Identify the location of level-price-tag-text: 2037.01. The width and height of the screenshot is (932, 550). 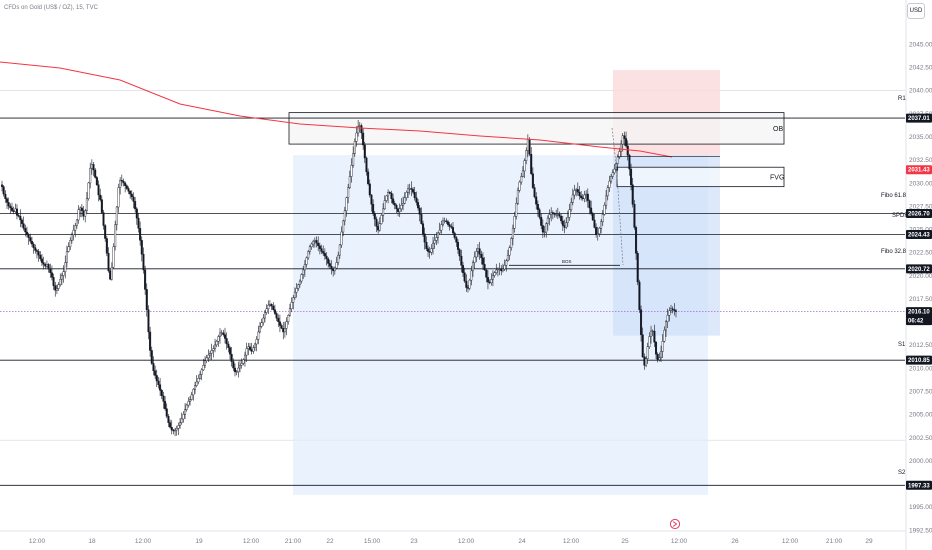
(919, 119).